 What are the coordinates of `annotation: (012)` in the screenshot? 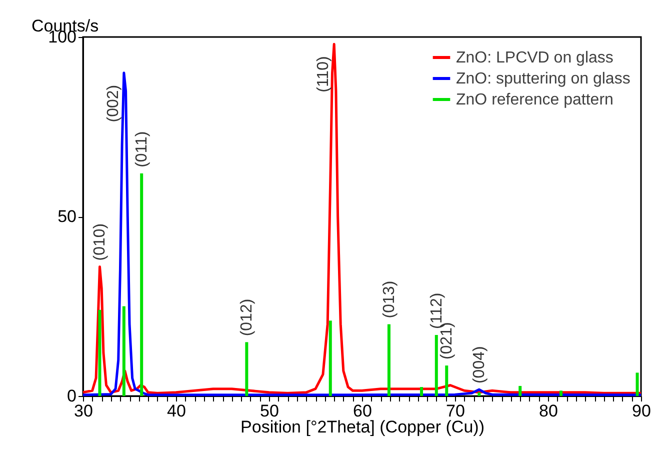 It's located at (247, 317).